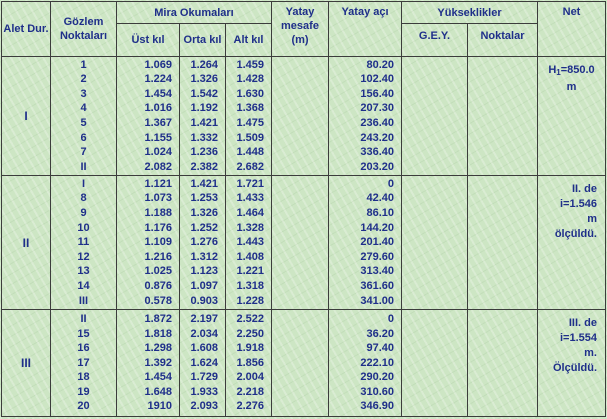 Image resolution: width=607 pixels, height=419 pixels. Describe the element at coordinates (83, 348) in the screenshot. I see `list-item: 16` at that location.